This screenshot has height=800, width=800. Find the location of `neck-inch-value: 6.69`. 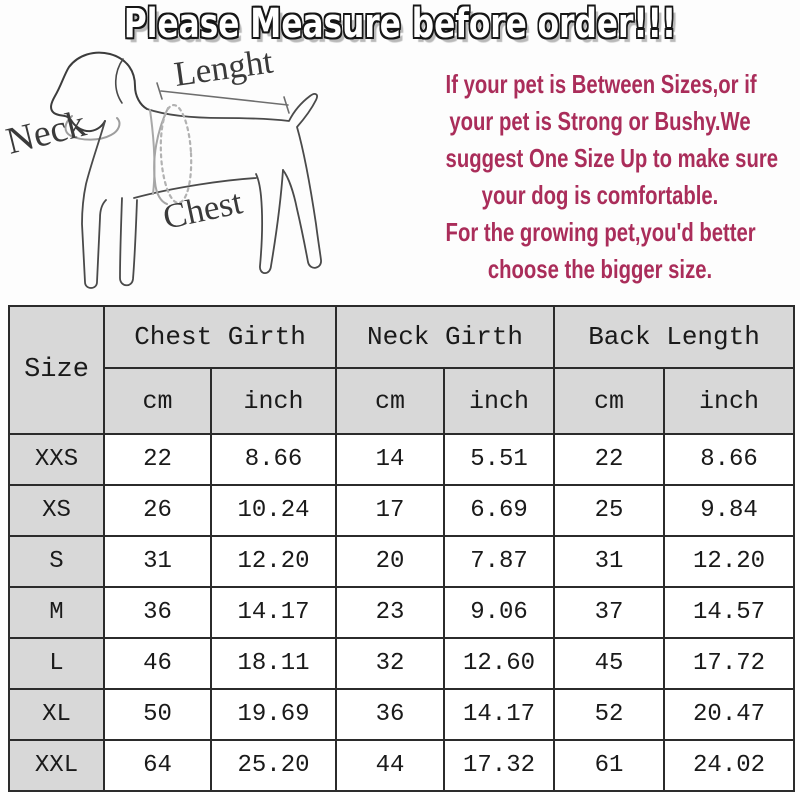

neck-inch-value: 6.69 is located at coordinates (499, 510).